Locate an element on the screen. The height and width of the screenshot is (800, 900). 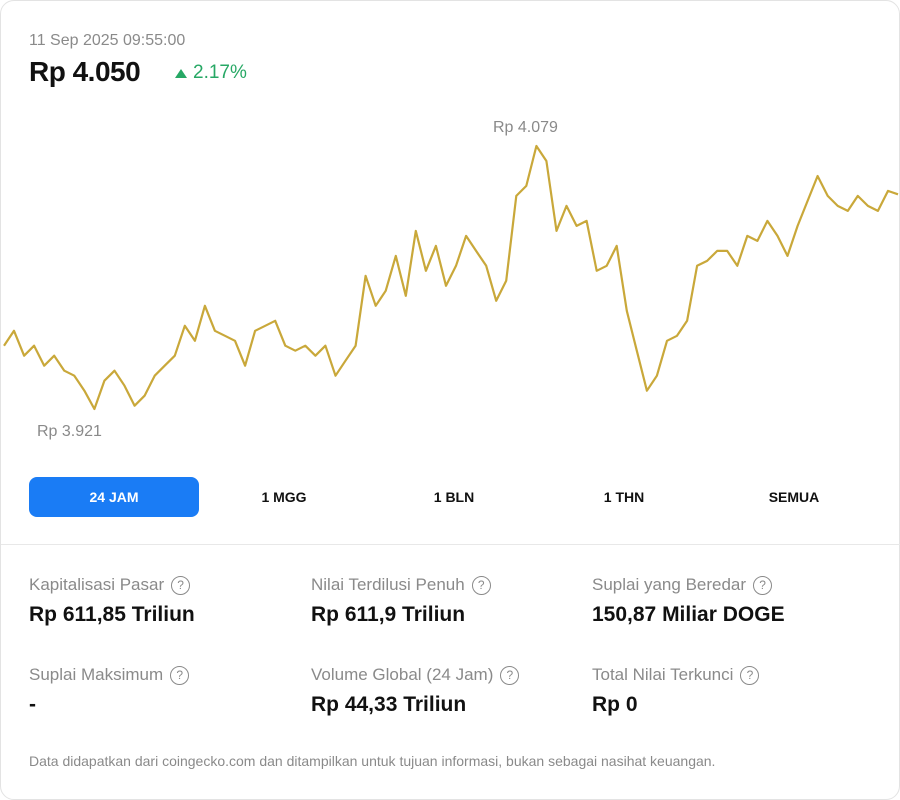
stat-max-supply: Suplai Maksimum? - is located at coordinates (164, 691).